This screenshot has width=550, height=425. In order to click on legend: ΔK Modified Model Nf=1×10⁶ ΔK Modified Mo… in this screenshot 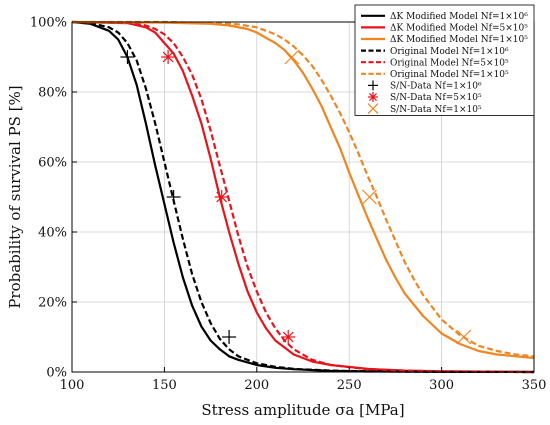, I will do `click(444, 60)`.